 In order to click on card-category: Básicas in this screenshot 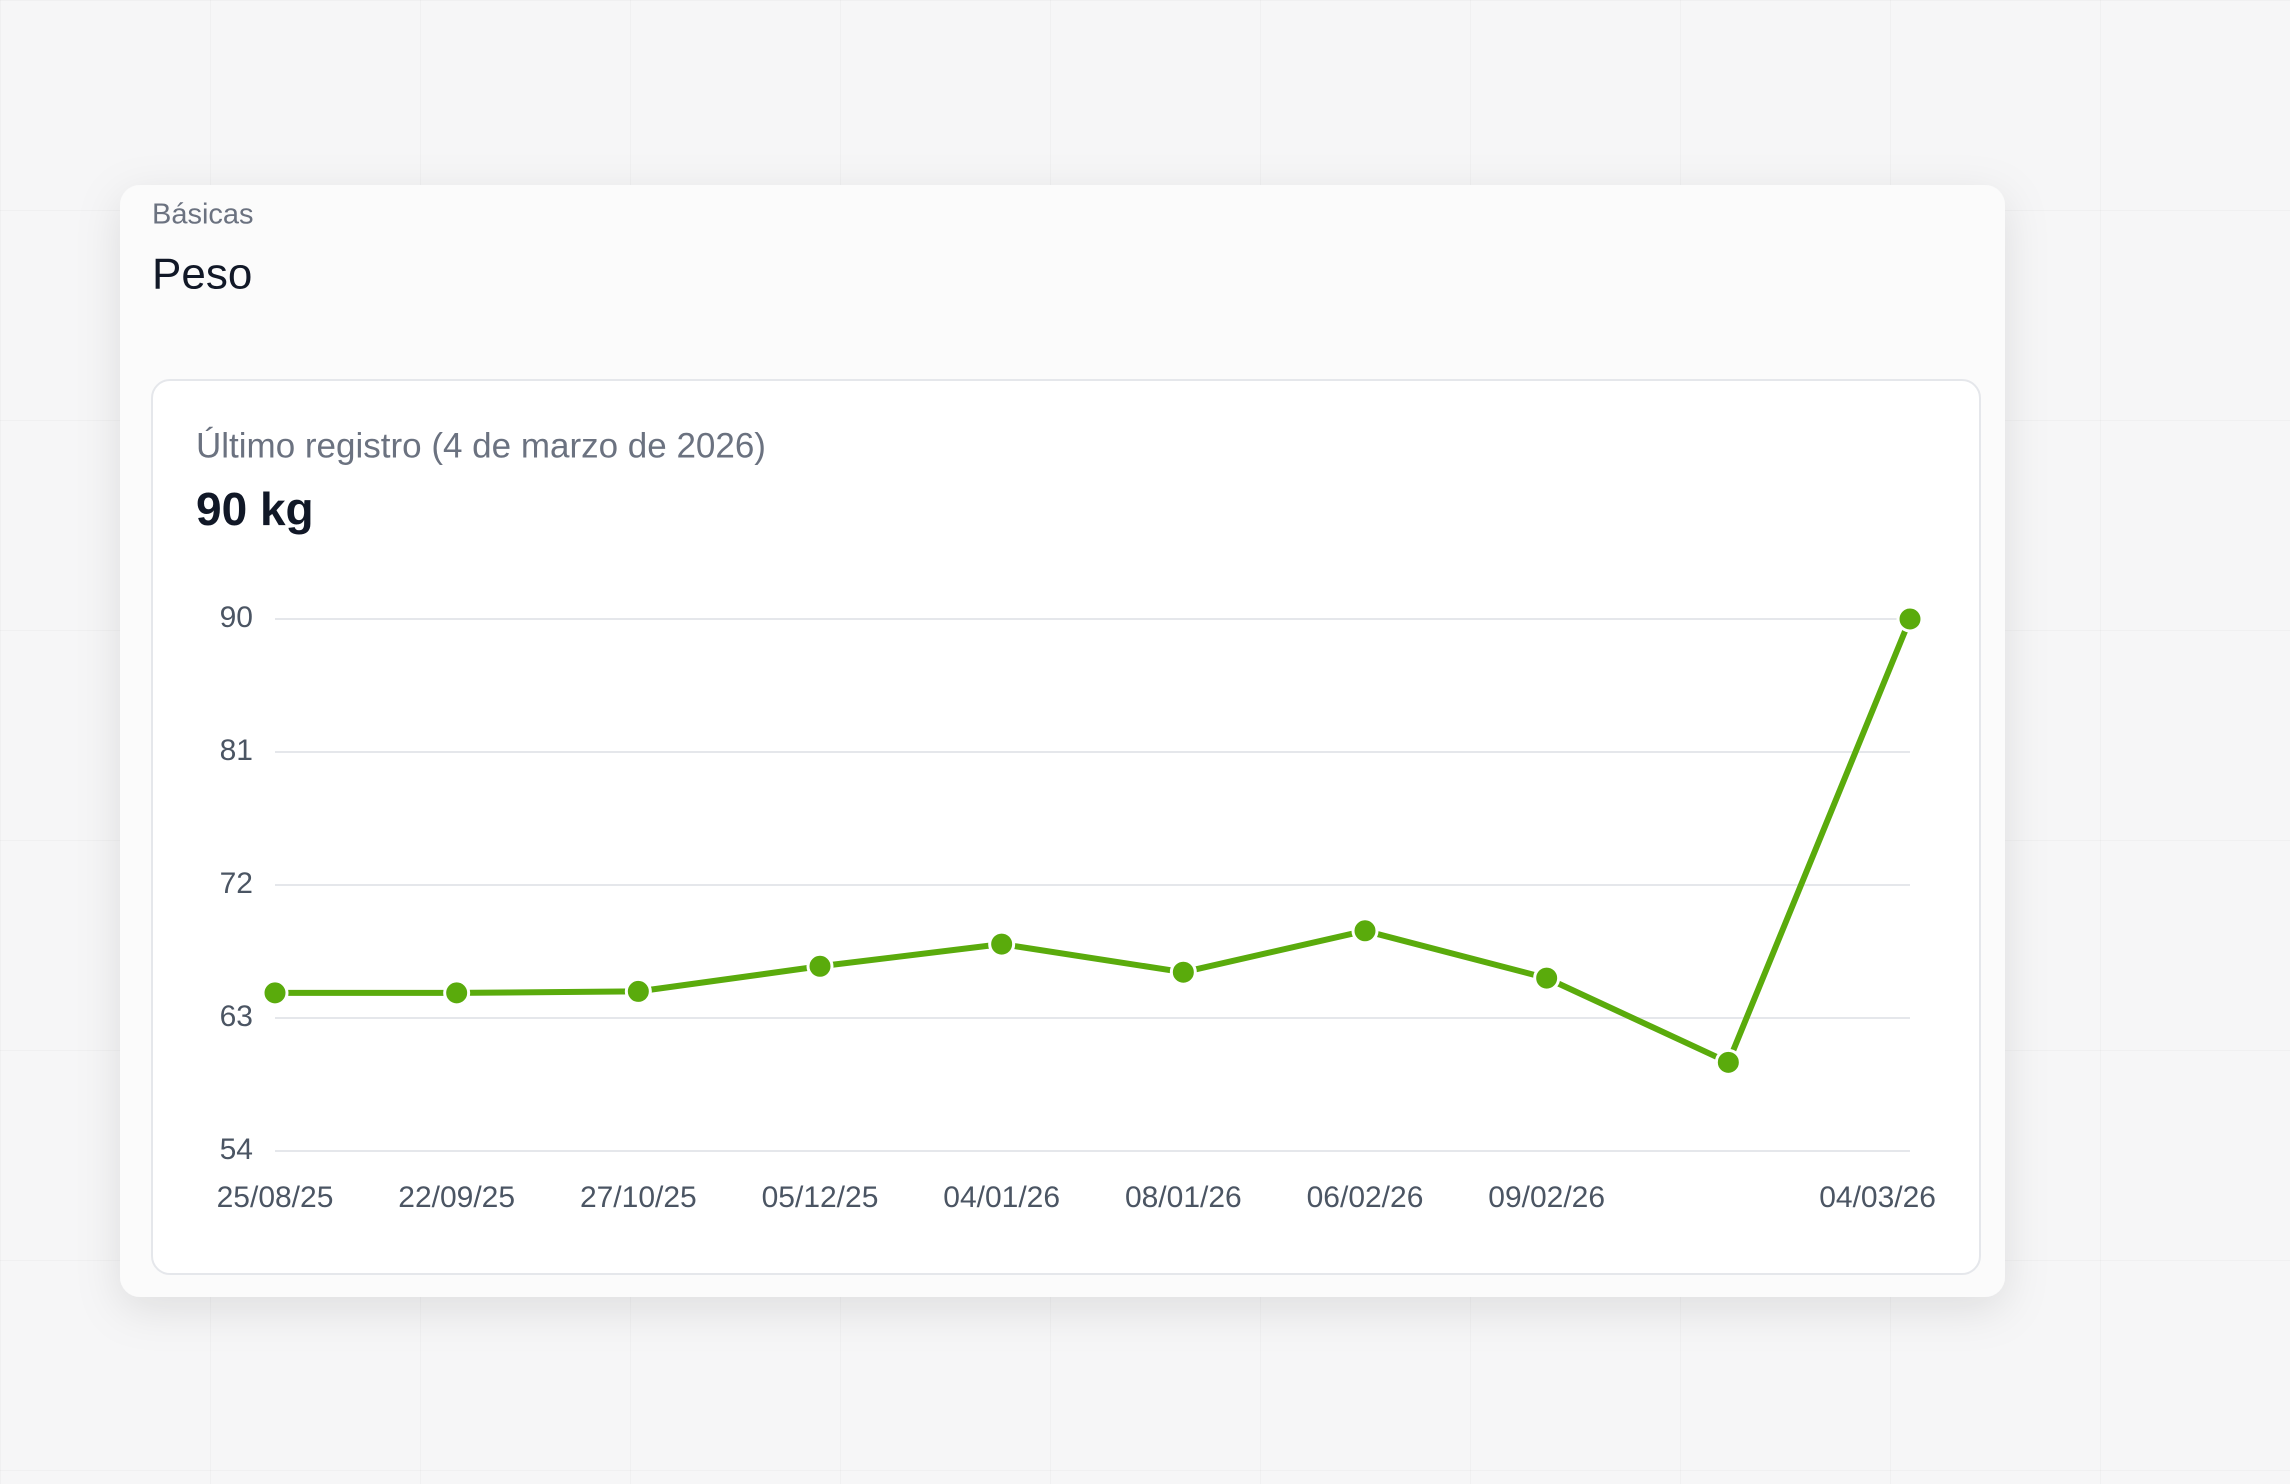, I will do `click(203, 215)`.